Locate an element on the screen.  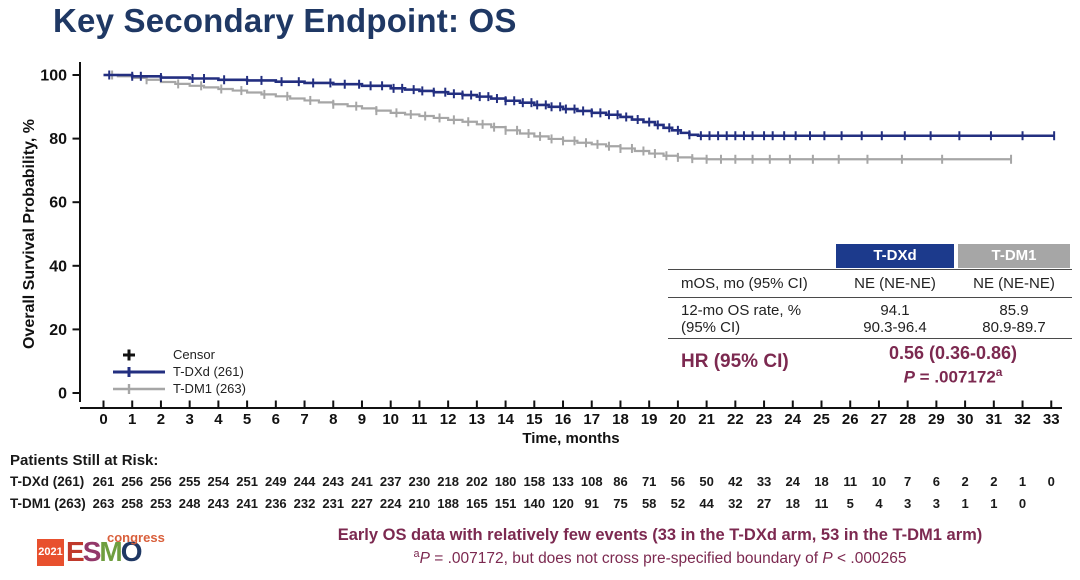
row-label-os12: 12-mo OS rate, % is located at coordinates (741, 310).